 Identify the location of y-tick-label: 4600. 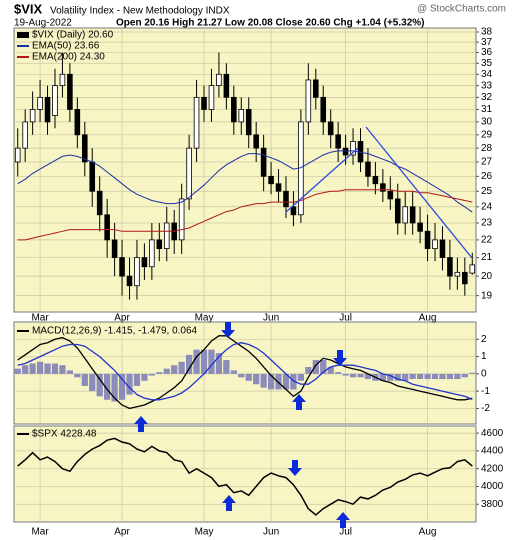
(492, 433).